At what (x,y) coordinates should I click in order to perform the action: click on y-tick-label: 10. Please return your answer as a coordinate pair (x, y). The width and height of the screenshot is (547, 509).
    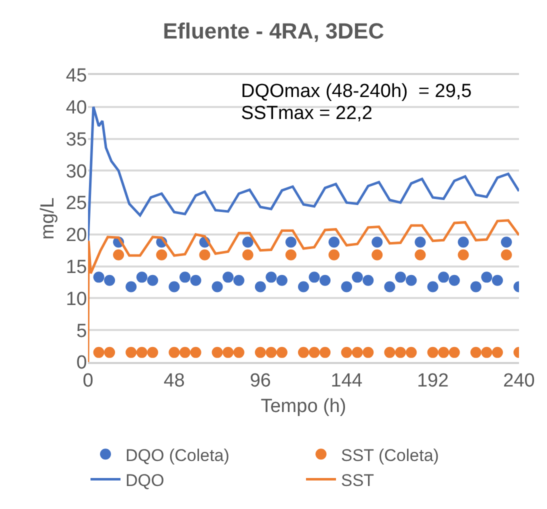
    Looking at the image, I should click on (76, 299).